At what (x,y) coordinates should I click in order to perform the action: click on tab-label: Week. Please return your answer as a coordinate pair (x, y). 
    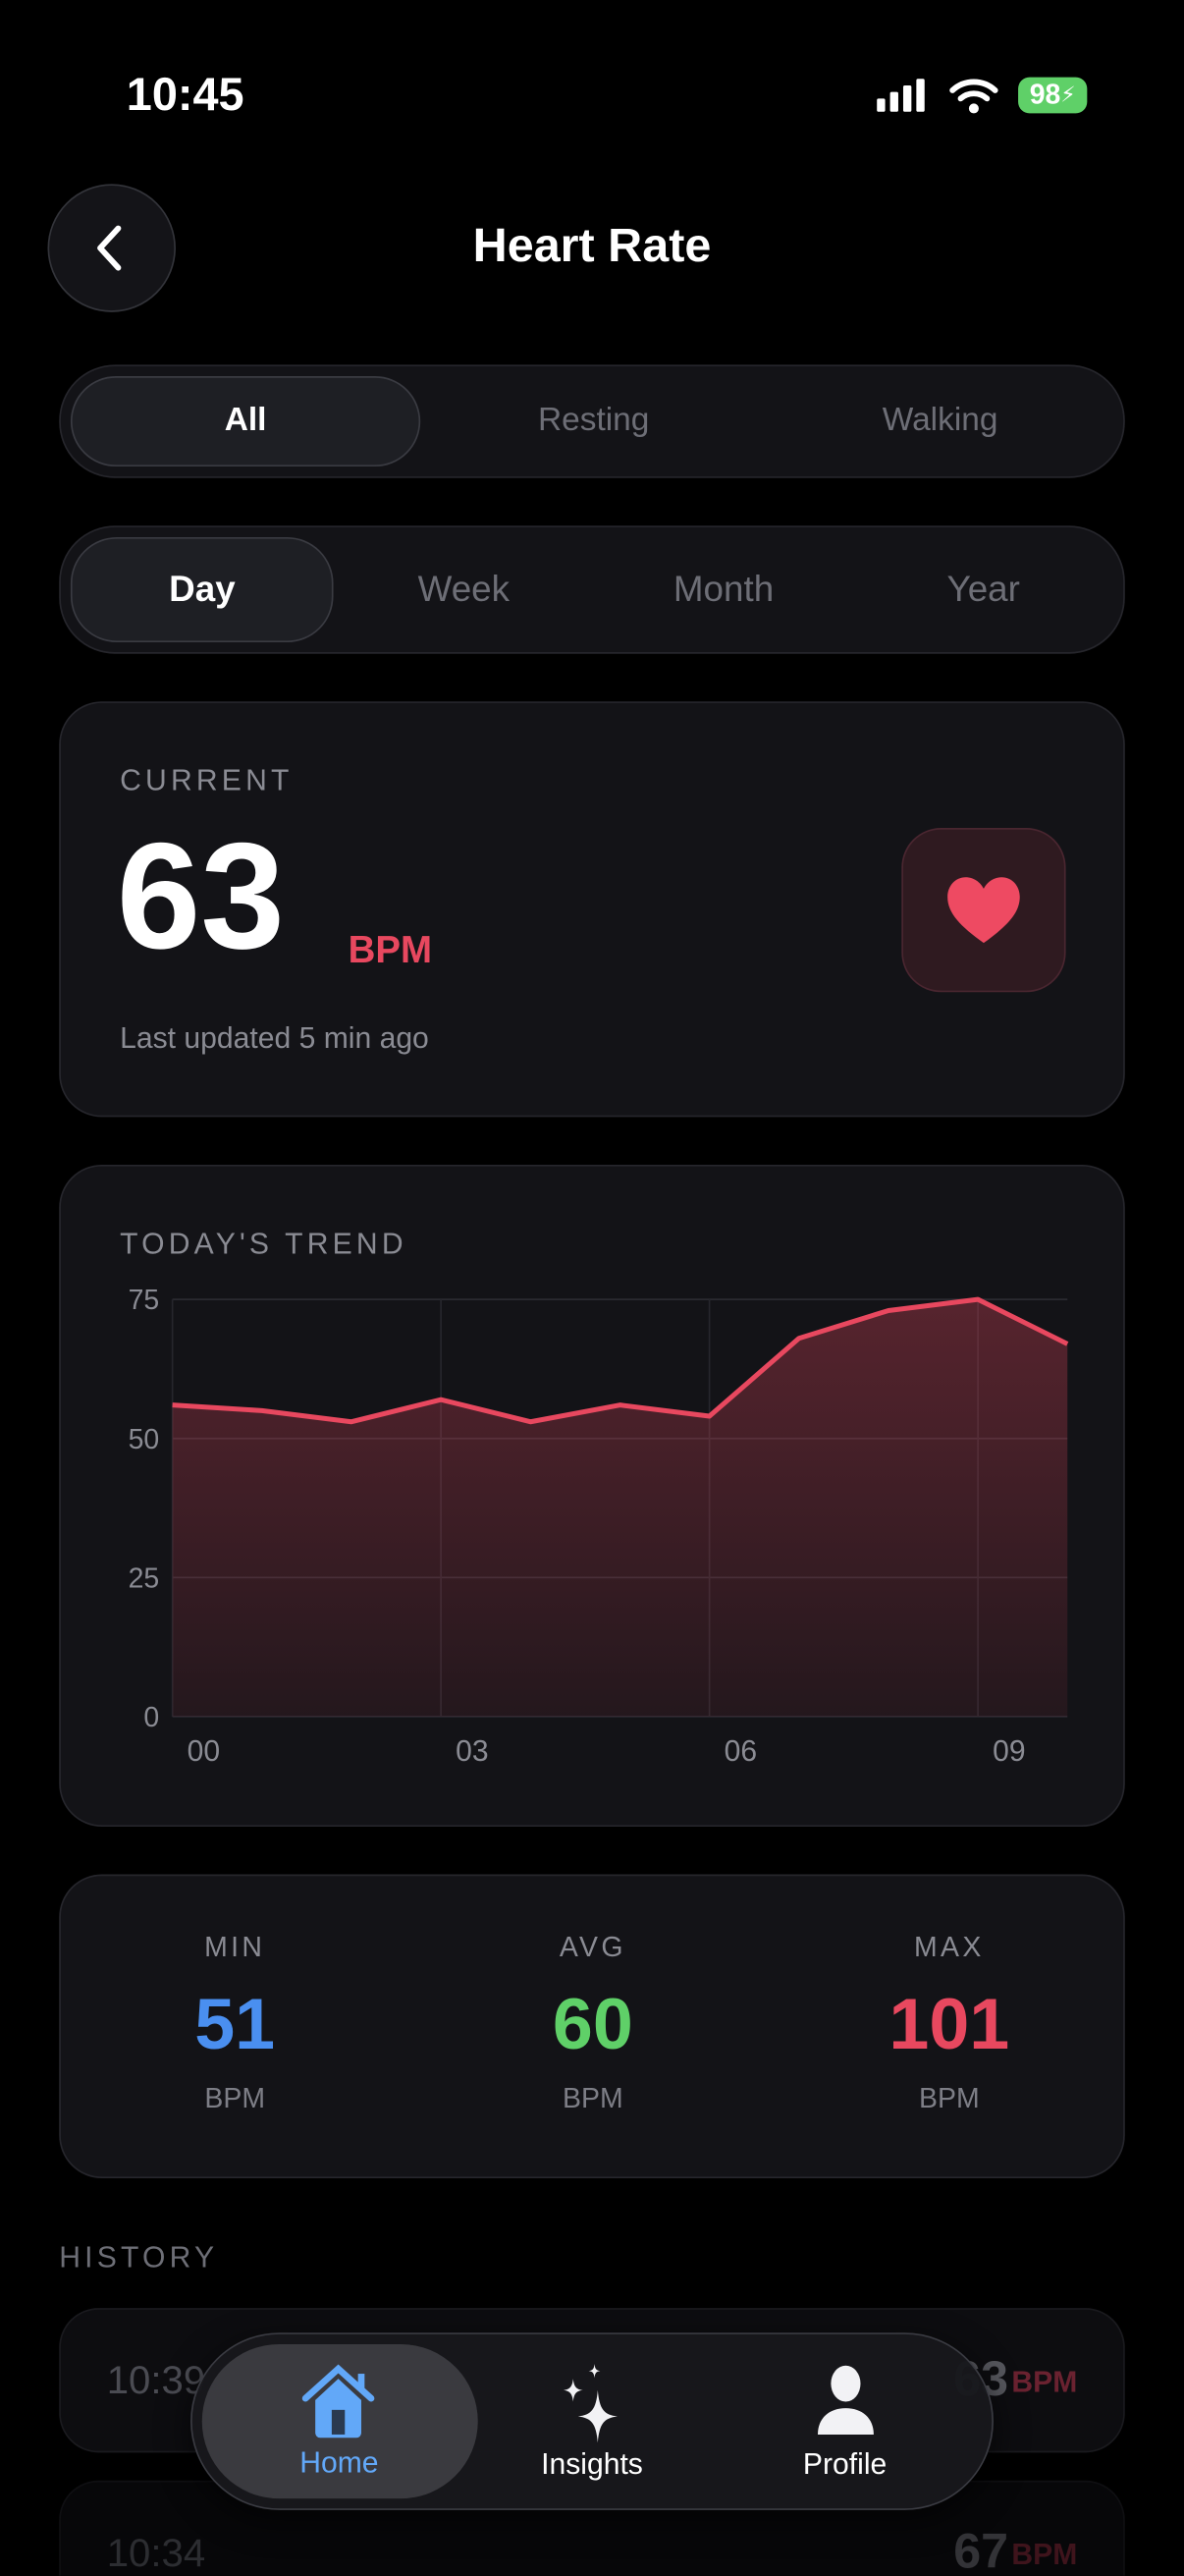
    Looking at the image, I should click on (464, 590).